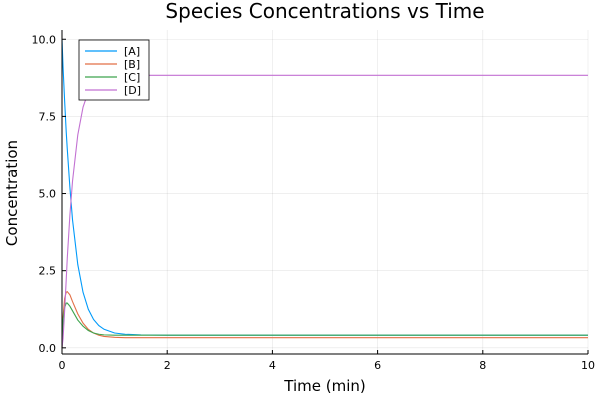  I want to click on x-tick-label: 6, so click(377, 365).